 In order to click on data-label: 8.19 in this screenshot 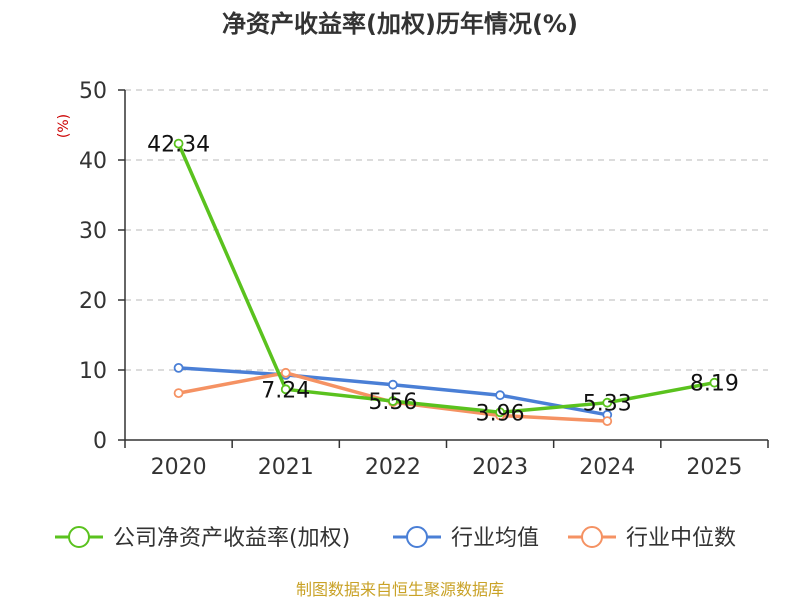, I will do `click(714, 384)`.